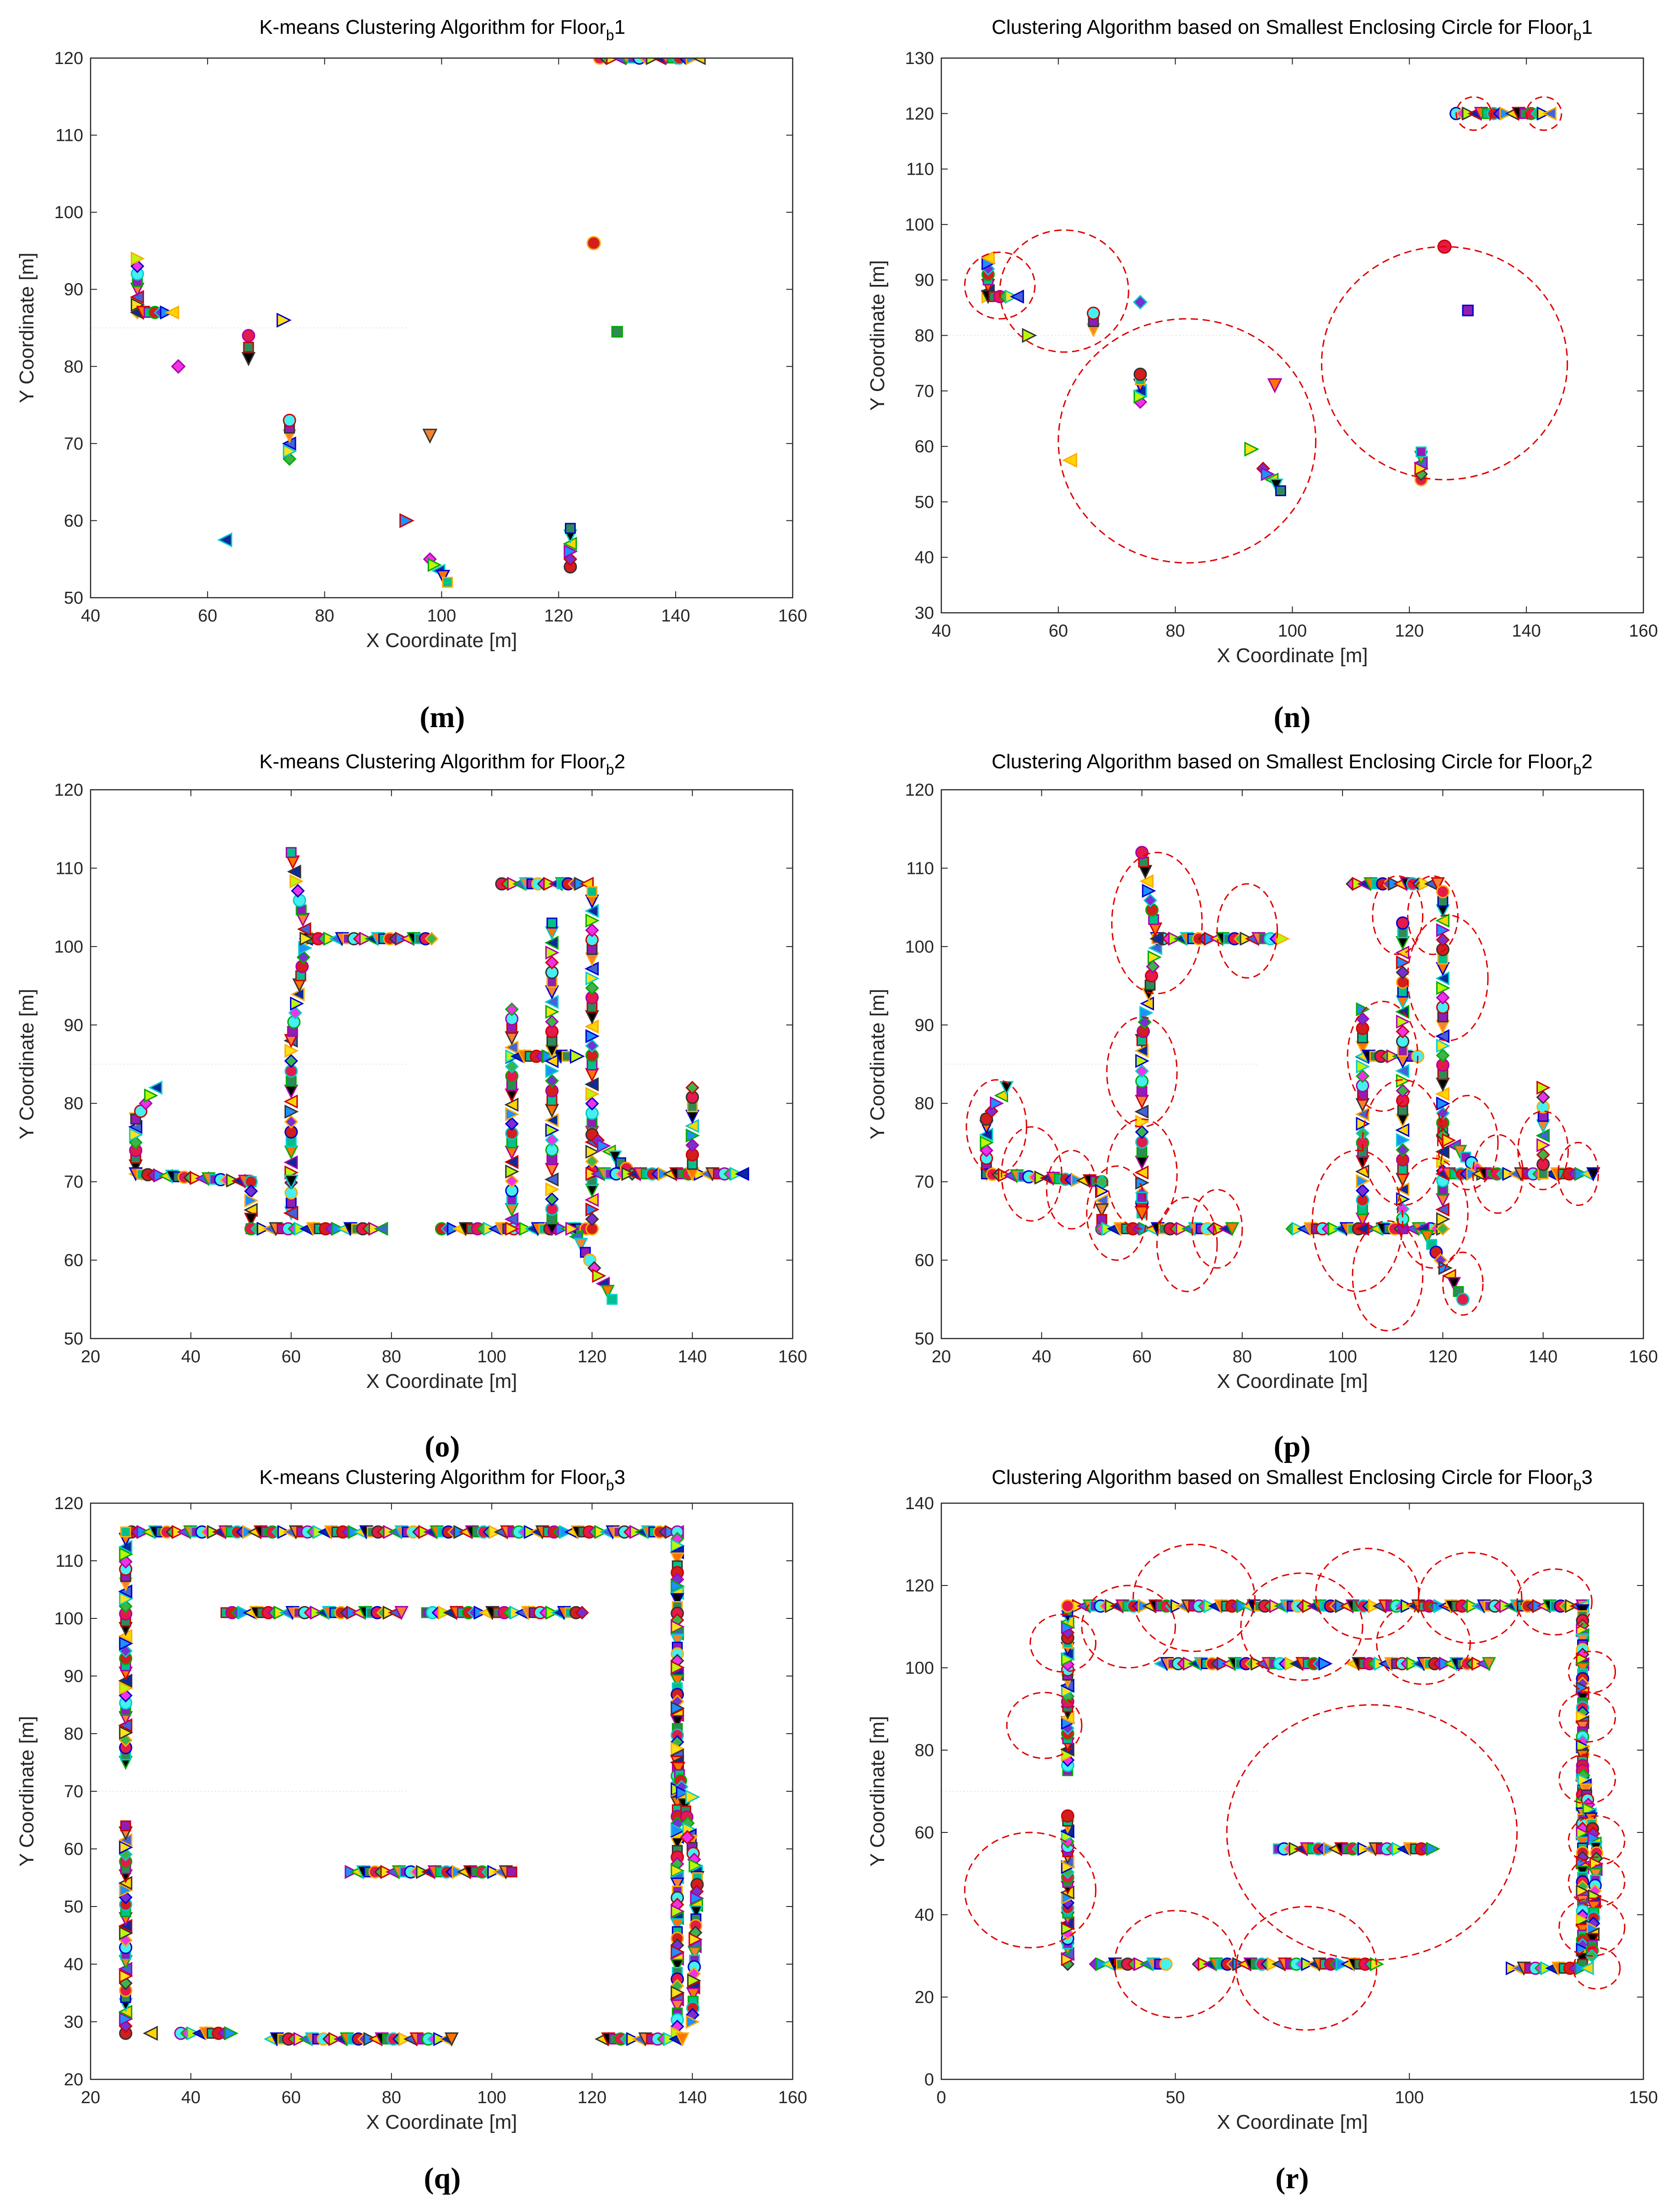  Describe the element at coordinates (73, 444) in the screenshot. I see `y-tick-label: 70` at that location.